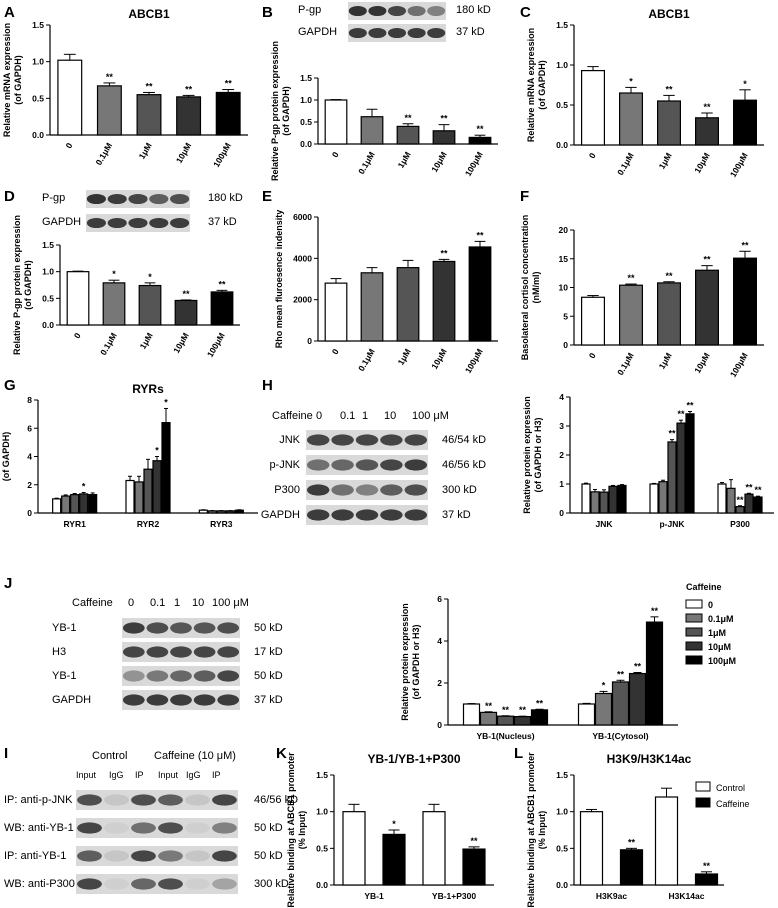  What do you see at coordinates (669, 14) in the screenshot?
I see `chart-title: ABCB1` at bounding box center [669, 14].